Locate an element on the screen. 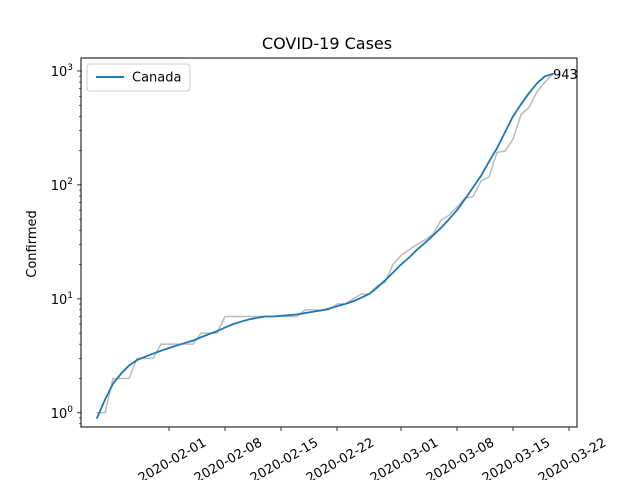 This screenshot has width=640, height=484. legend: Canada is located at coordinates (138, 77).